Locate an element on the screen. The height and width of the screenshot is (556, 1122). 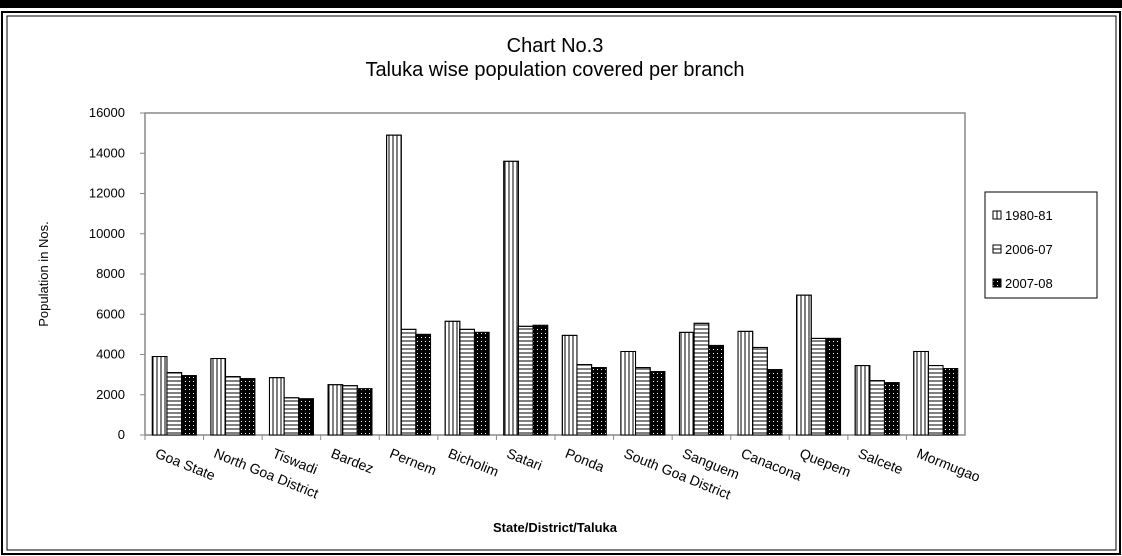
legend-label: 2006-07 is located at coordinates (1029, 249).